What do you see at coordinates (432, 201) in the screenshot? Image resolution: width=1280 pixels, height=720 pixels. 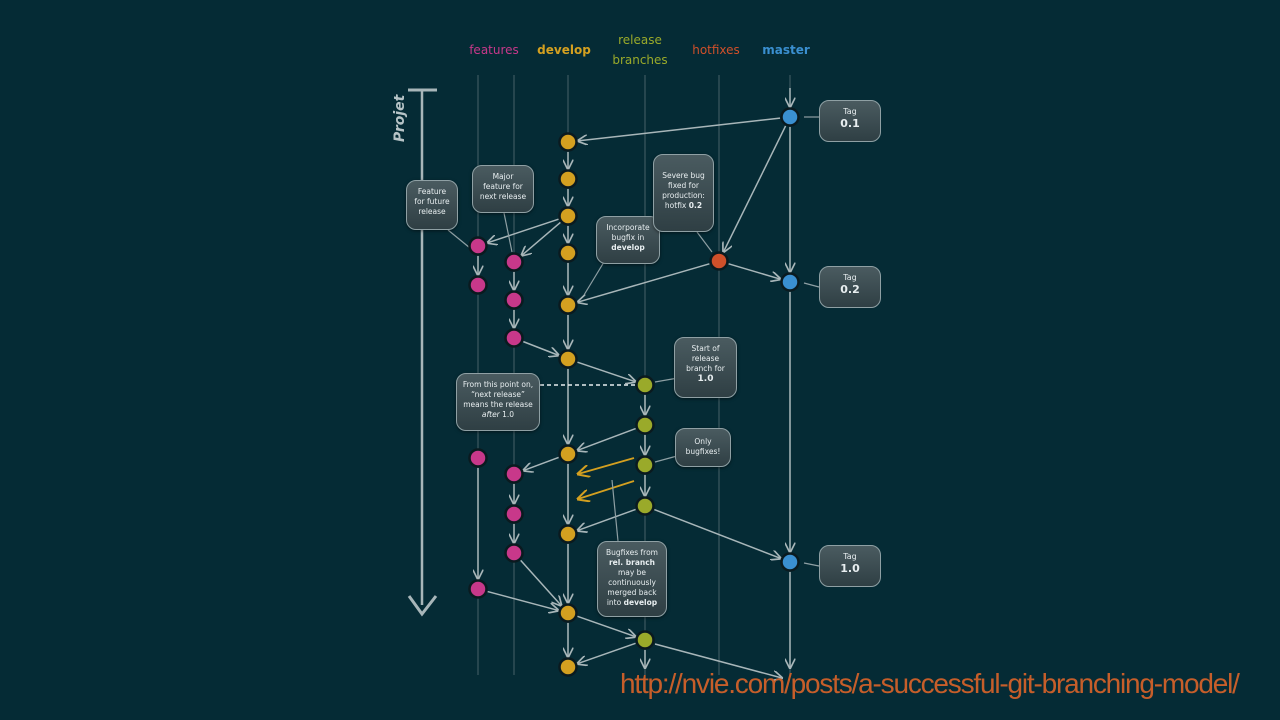 I see `callout-text: for future` at bounding box center [432, 201].